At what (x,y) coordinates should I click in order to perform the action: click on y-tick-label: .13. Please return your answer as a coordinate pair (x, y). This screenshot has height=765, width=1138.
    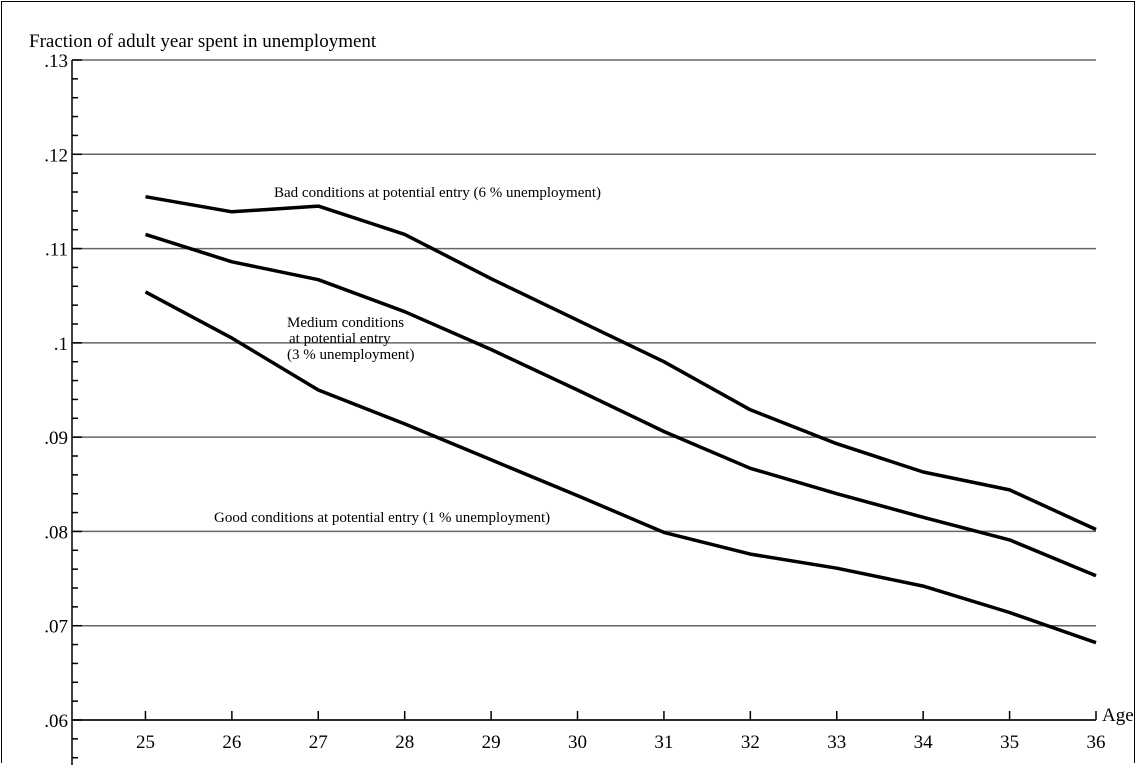
    Looking at the image, I should click on (56, 61).